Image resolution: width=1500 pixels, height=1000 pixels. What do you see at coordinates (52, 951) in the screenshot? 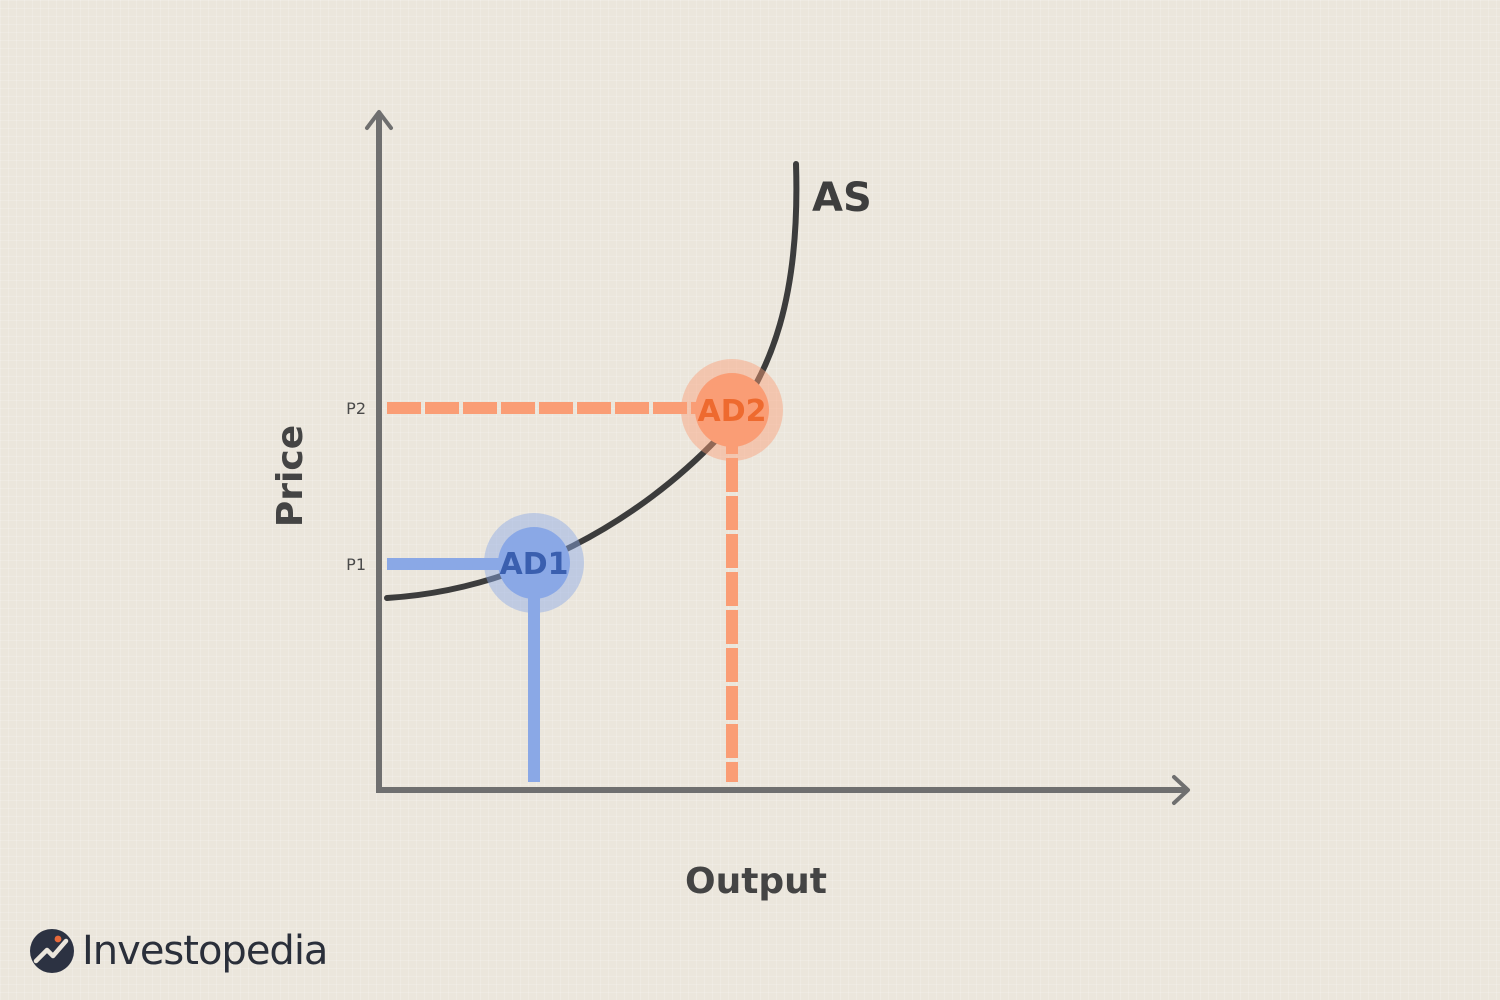
I see `investopedia-logo-icon` at bounding box center [52, 951].